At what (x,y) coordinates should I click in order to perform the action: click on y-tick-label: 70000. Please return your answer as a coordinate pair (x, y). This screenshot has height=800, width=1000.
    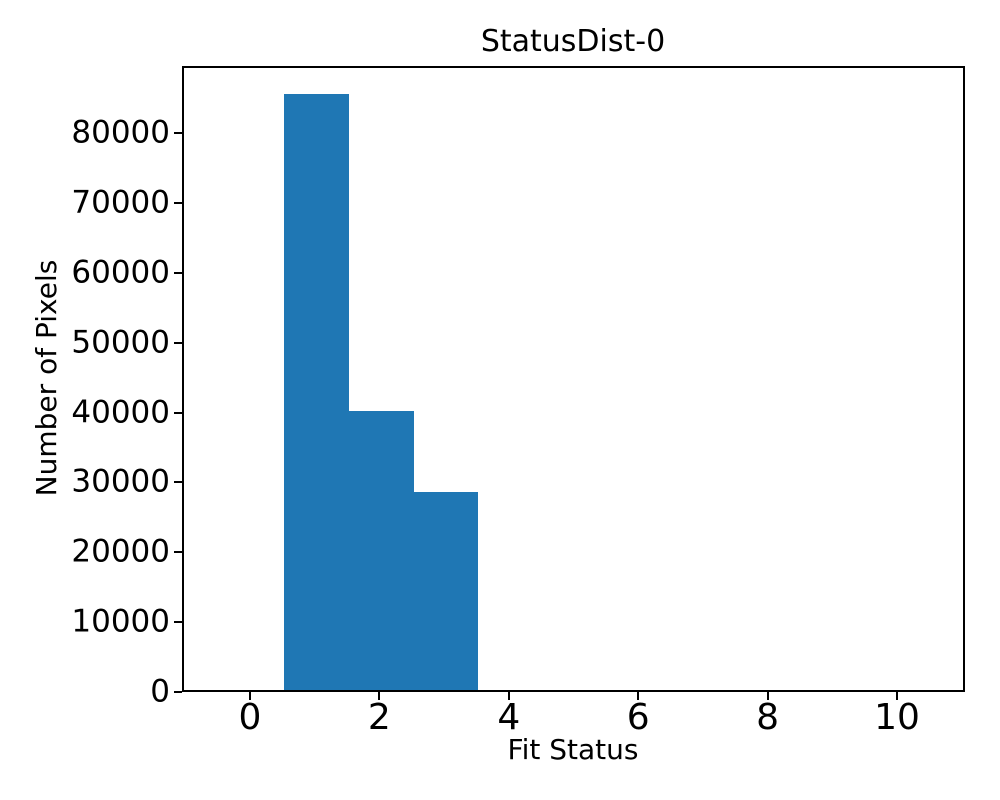
    Looking at the image, I should click on (120, 202).